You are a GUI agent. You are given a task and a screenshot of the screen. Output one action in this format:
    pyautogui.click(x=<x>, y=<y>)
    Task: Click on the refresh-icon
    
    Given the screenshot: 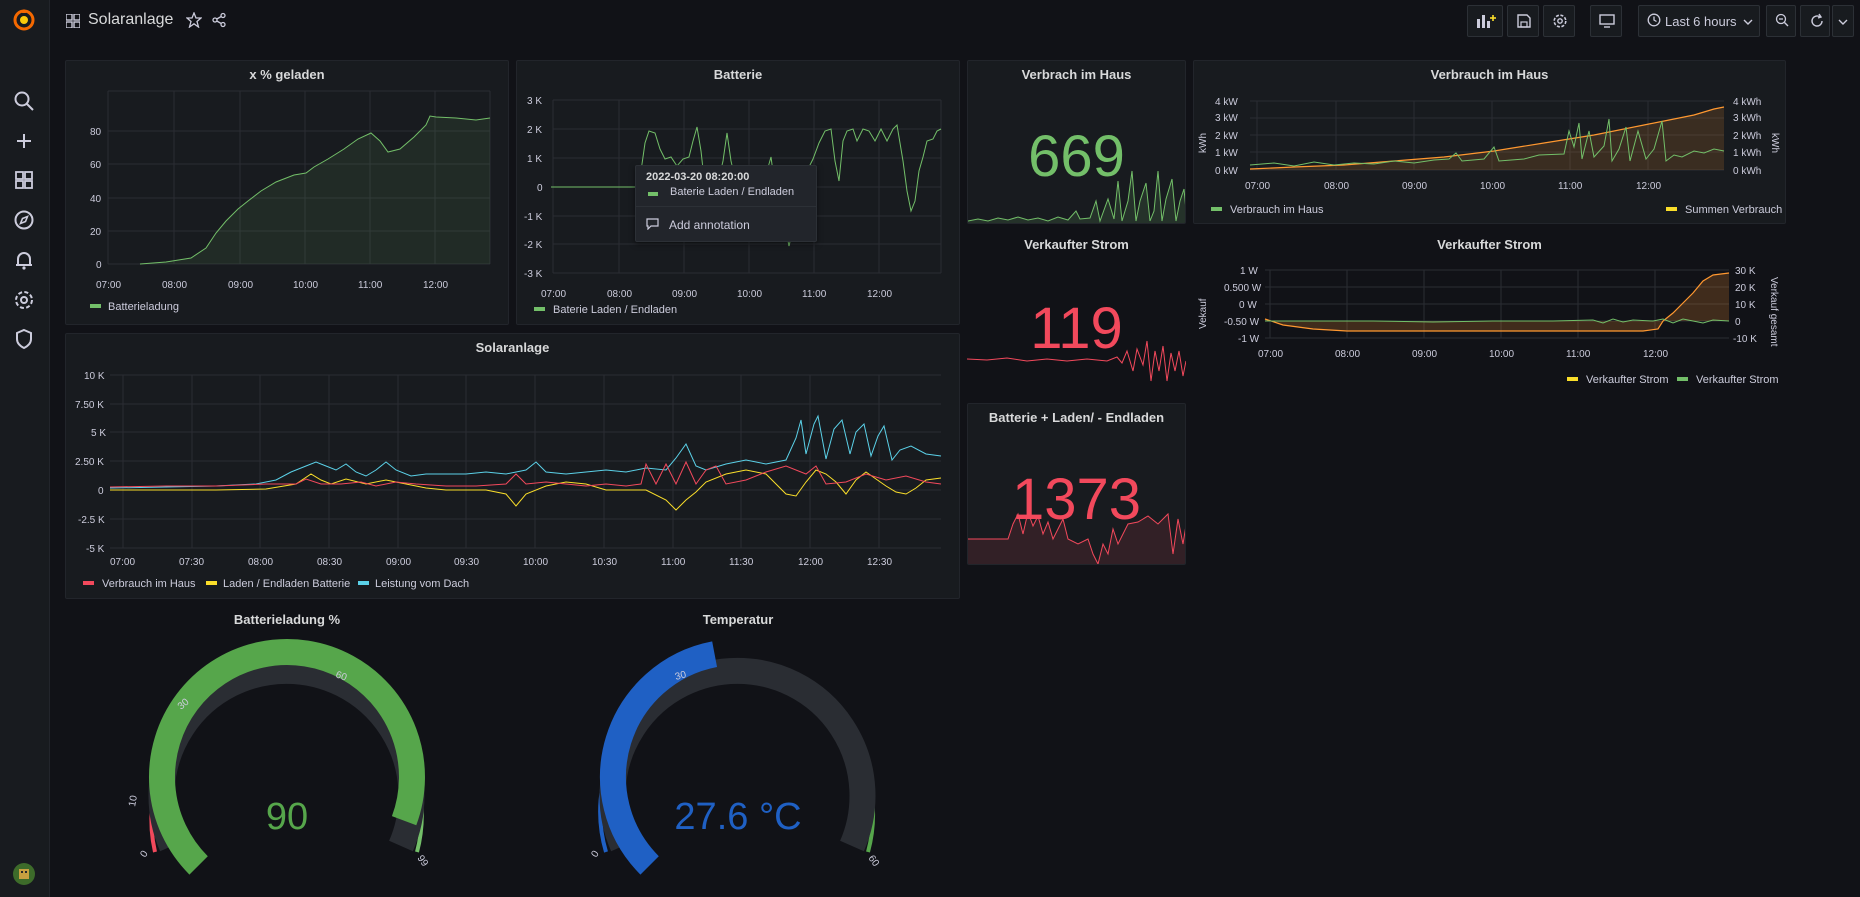 What is the action you would take?
    pyautogui.click(x=1817, y=20)
    